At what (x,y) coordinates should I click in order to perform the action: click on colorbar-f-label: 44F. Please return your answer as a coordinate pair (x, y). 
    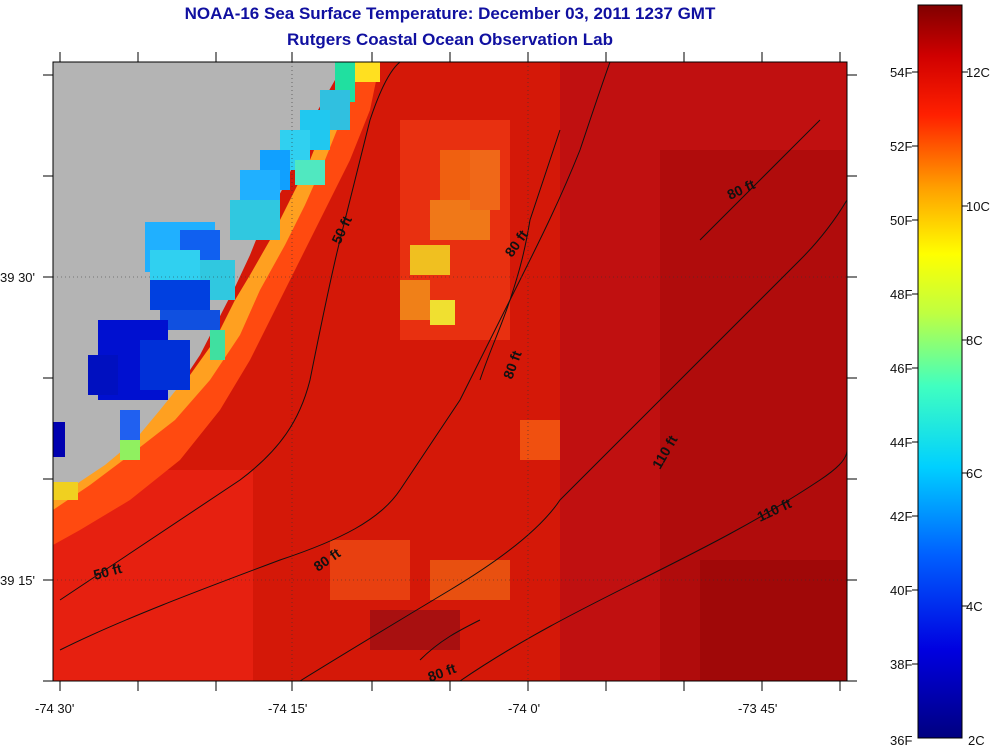
    Looking at the image, I should click on (901, 442).